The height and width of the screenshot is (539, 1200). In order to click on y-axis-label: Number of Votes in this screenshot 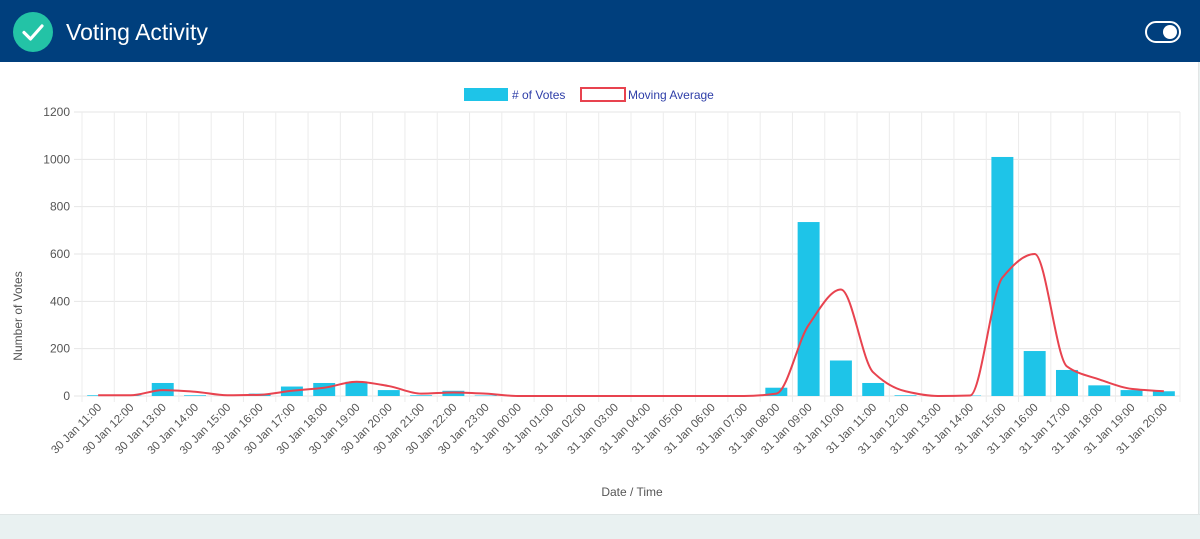, I will do `click(18, 315)`.